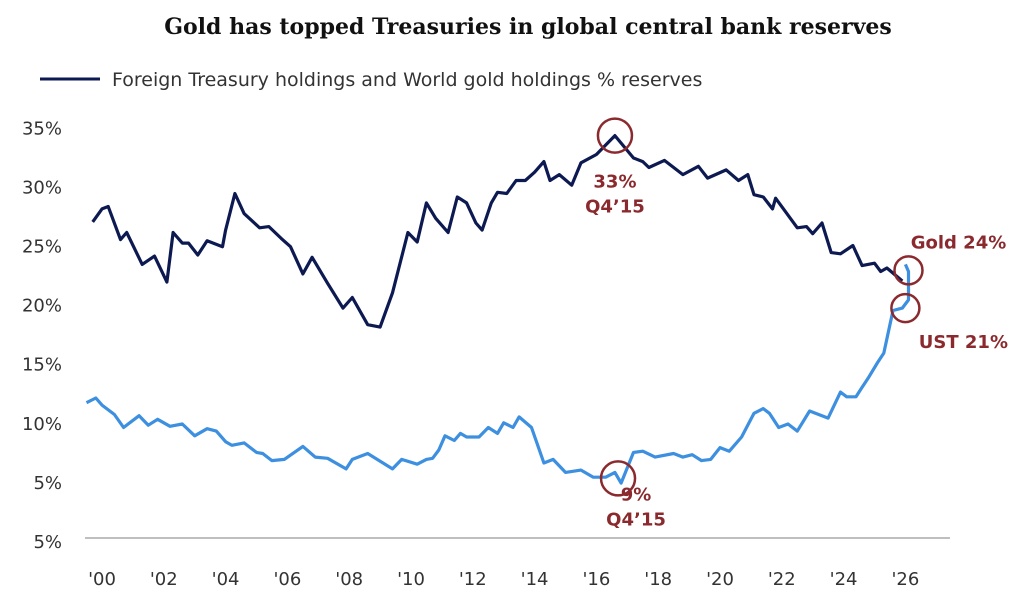  Describe the element at coordinates (42, 187) in the screenshot. I see `y-tick-label: 30%` at that location.